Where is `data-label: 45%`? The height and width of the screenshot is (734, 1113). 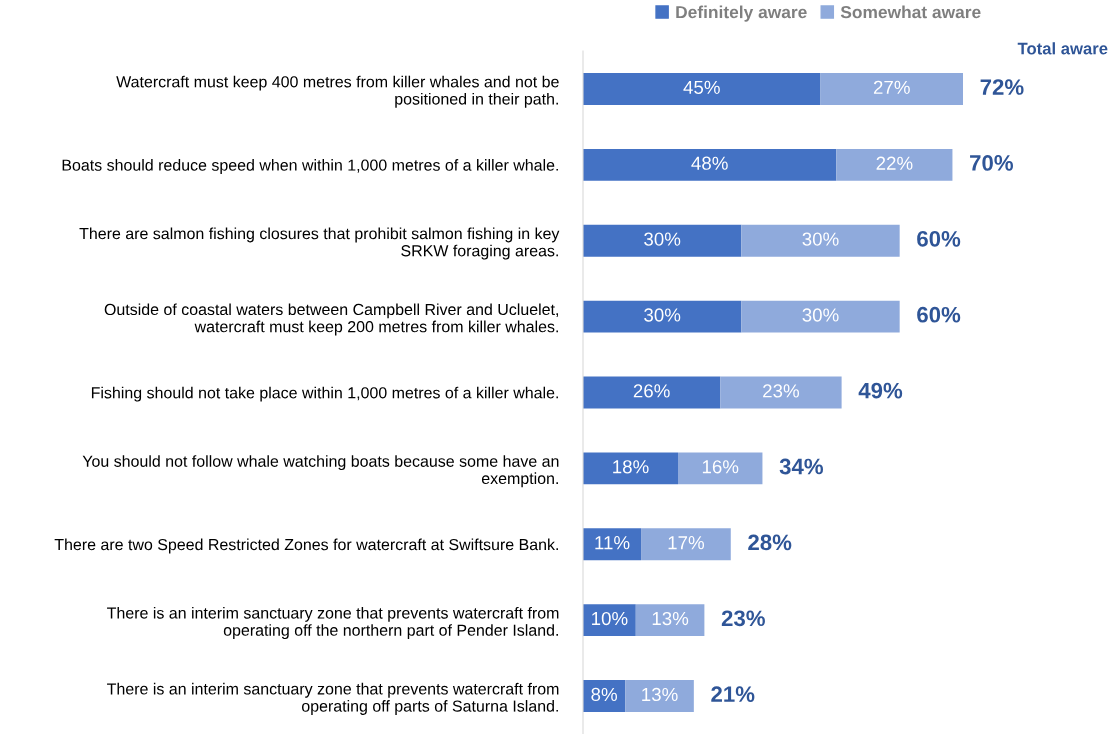 data-label: 45% is located at coordinates (701, 87).